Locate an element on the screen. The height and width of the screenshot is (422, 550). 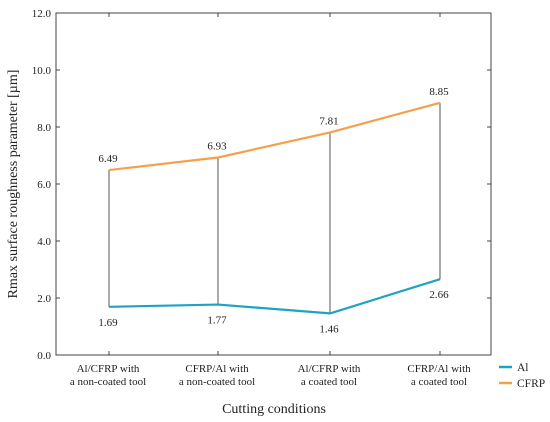
data-label-cfrp: 6.49 is located at coordinates (108, 159).